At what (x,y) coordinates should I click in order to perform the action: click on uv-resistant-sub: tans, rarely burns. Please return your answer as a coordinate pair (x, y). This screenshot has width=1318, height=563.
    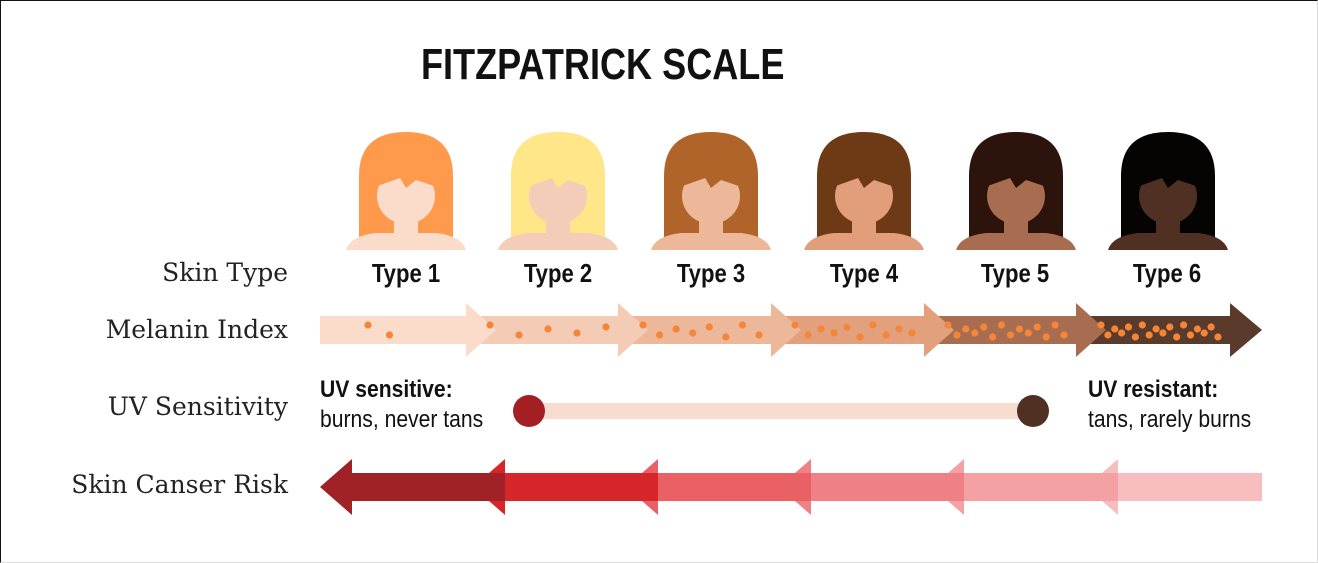
    Looking at the image, I should click on (1170, 419).